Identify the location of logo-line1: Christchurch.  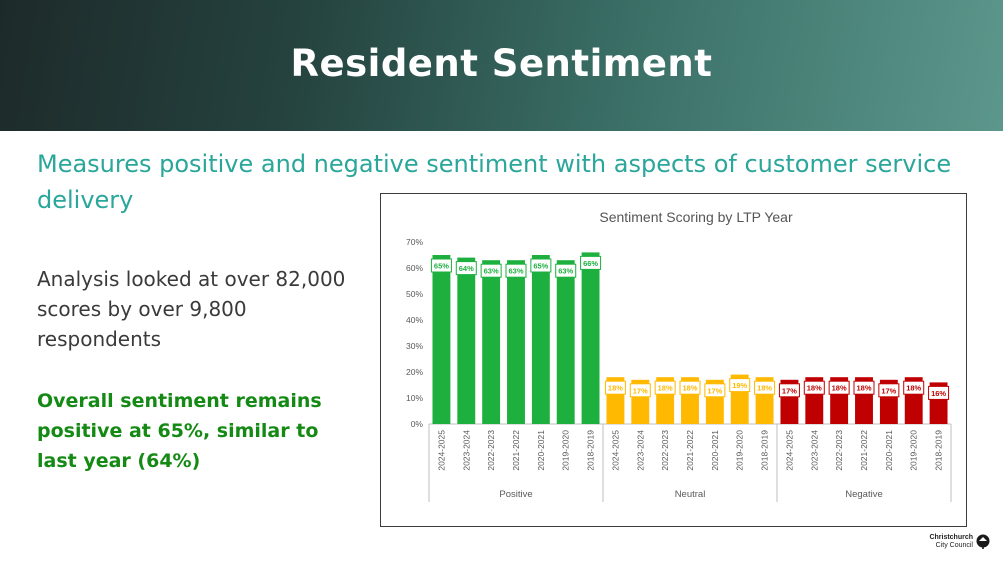
(951, 537).